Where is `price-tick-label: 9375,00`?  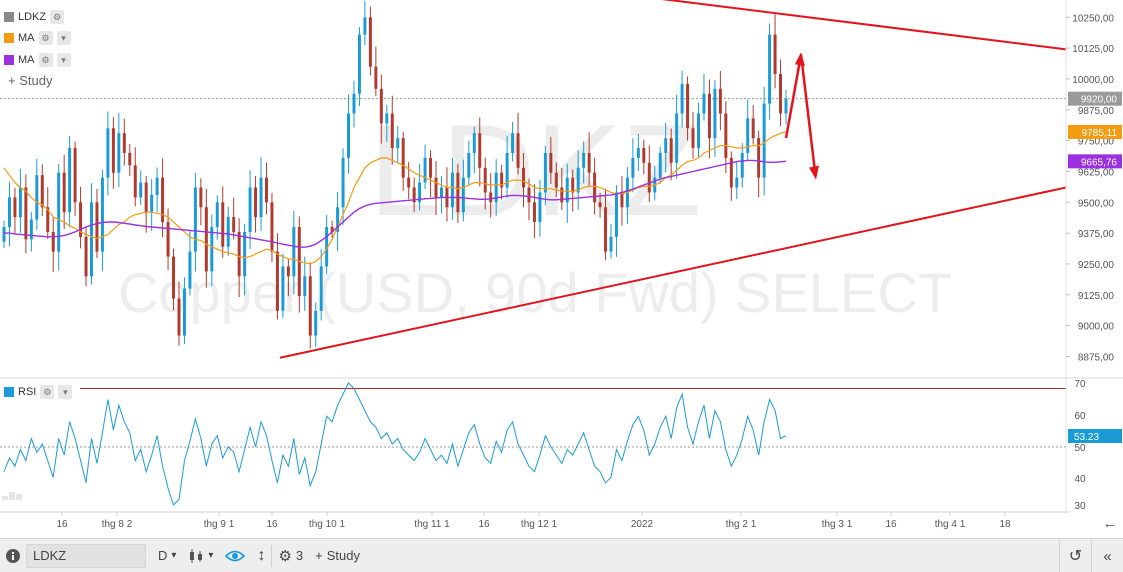
price-tick-label: 9375,00 is located at coordinates (1096, 234).